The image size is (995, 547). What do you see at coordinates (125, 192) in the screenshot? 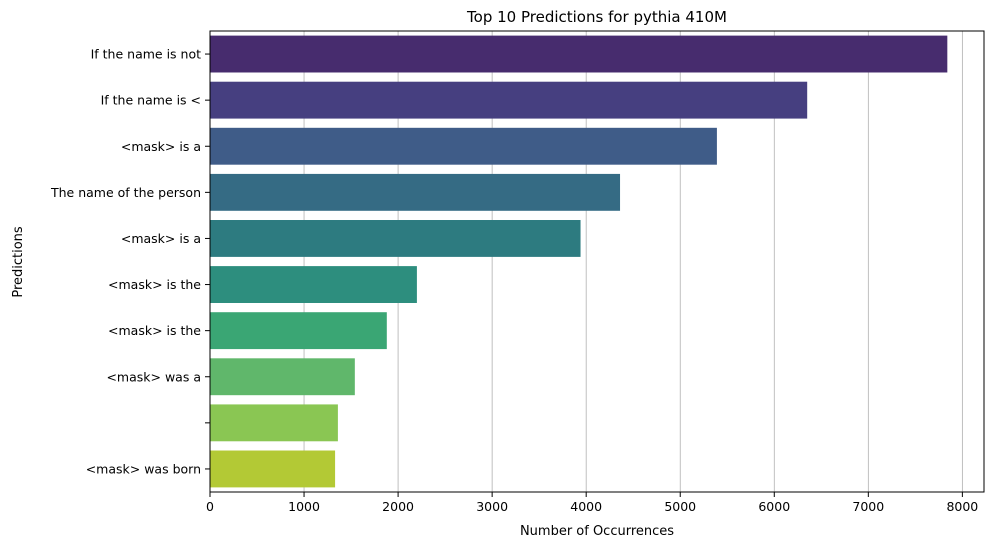
I see `y-tick-label: The name of the person` at bounding box center [125, 192].